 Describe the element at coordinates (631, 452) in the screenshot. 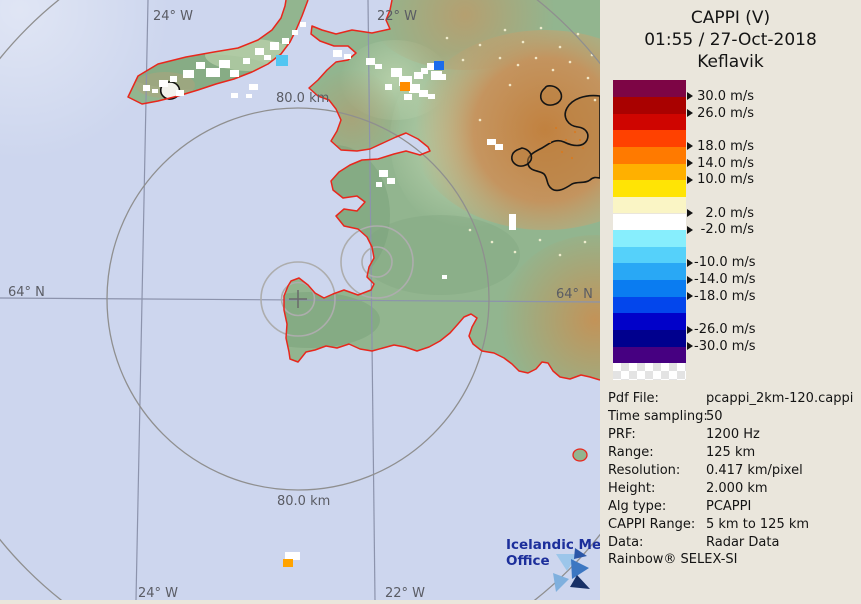

I see `metadata-label: Range:` at that location.